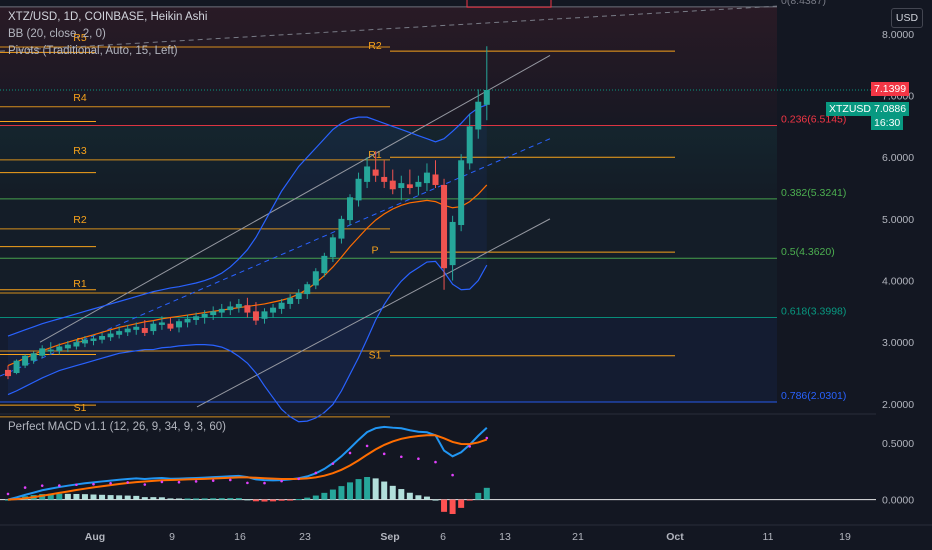  What do you see at coordinates (898, 405) in the screenshot?
I see `price-tick-label: 2.0000` at bounding box center [898, 405].